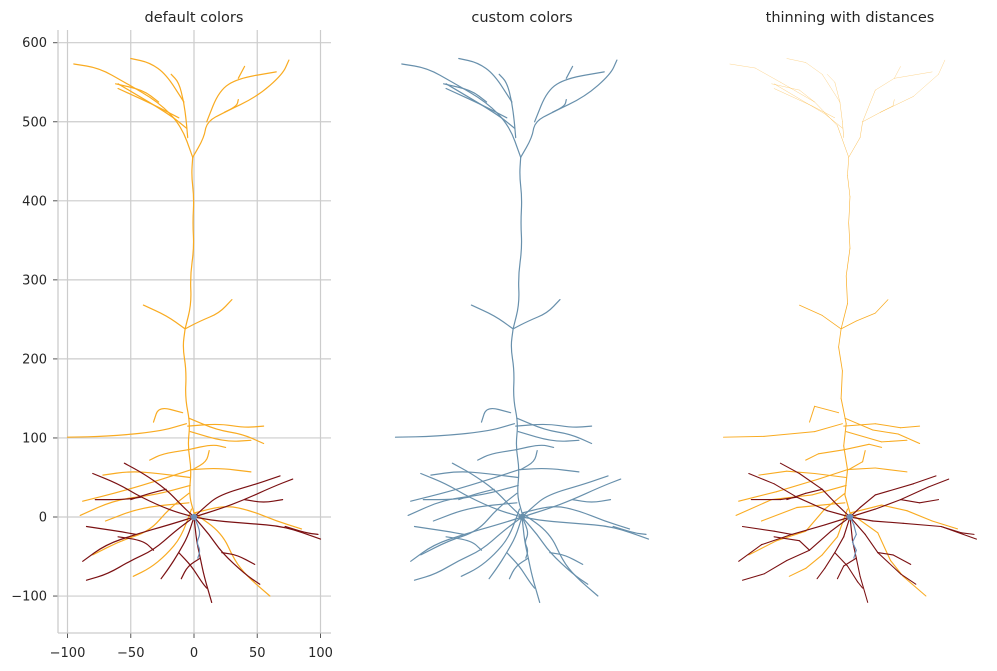  I want to click on x-tick-label: −50, so click(130, 653).